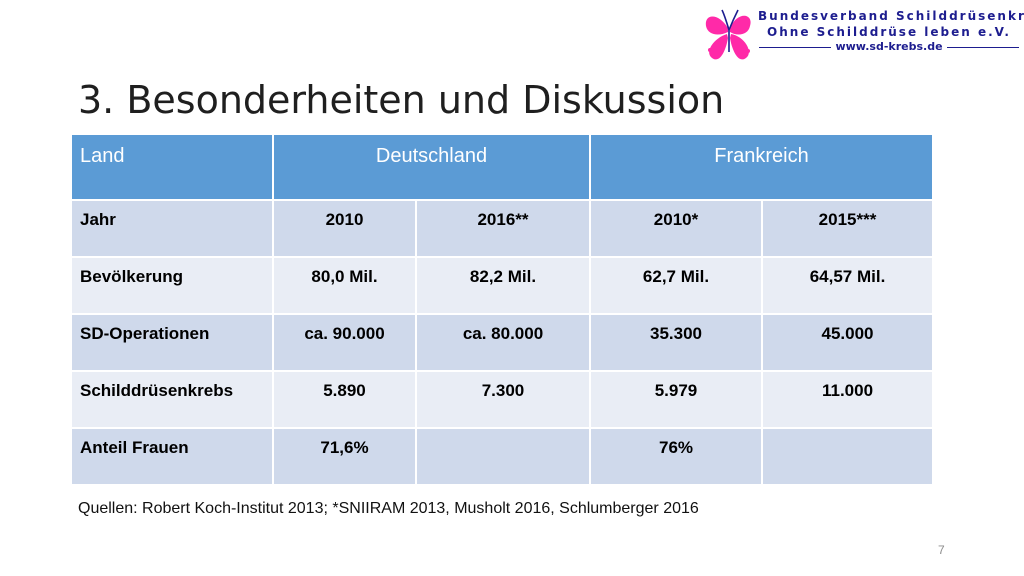 The height and width of the screenshot is (576, 1024). What do you see at coordinates (401, 100) in the screenshot?
I see `slide-title: 3. Besonderheiten und Diskussion` at bounding box center [401, 100].